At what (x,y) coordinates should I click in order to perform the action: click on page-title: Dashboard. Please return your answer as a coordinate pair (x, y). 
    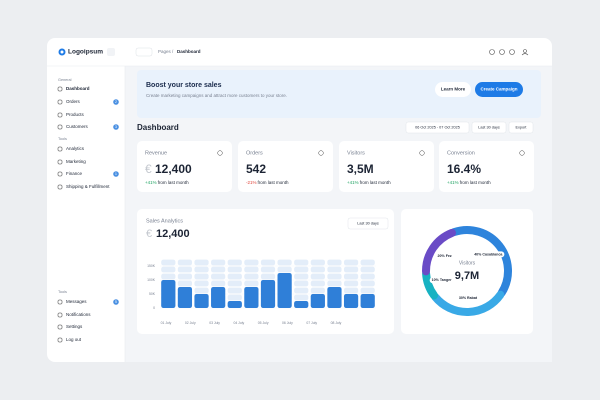
    Looking at the image, I should click on (158, 127).